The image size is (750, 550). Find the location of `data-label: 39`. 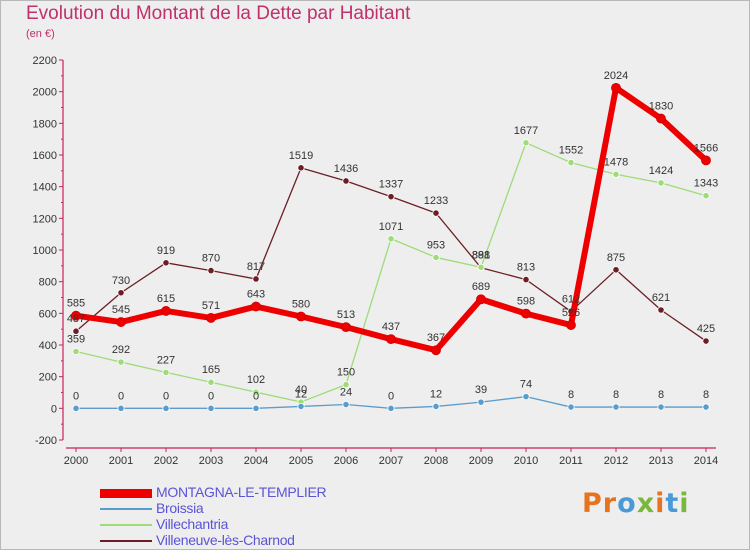

data-label: 39 is located at coordinates (481, 390).